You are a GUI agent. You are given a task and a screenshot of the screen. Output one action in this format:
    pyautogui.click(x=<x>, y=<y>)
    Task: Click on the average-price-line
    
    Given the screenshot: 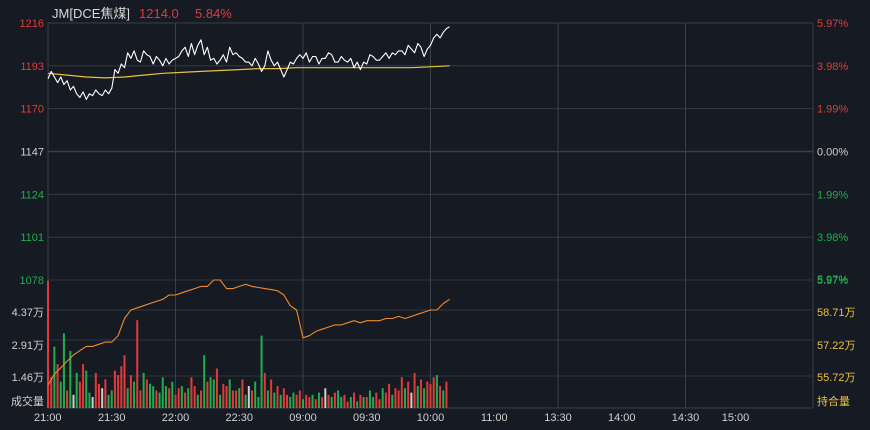 What is the action you would take?
    pyautogui.click(x=248, y=72)
    